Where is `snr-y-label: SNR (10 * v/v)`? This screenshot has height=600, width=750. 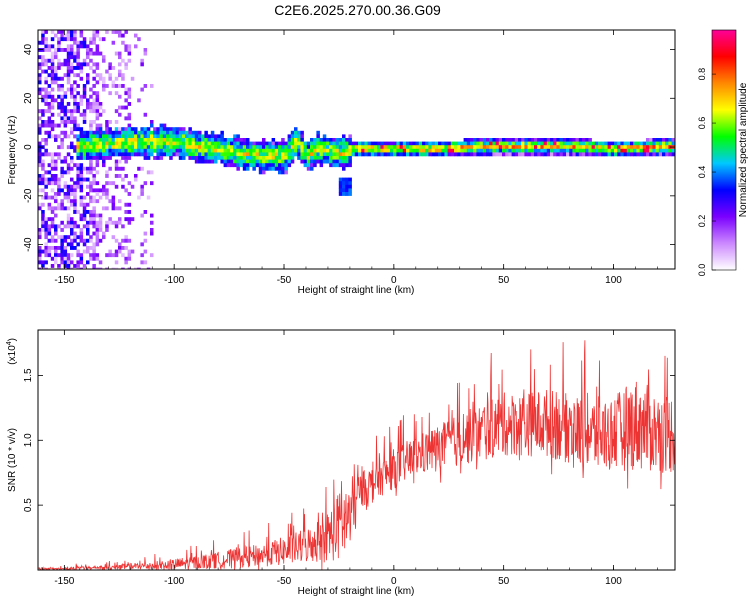
snr-y-label: SNR (10 * v/v) is located at coordinates (12, 460).